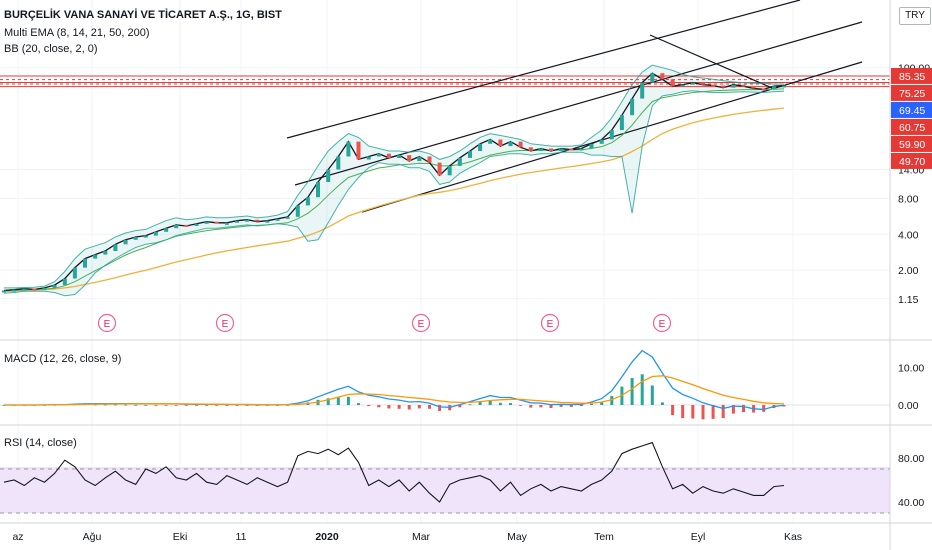 Image resolution: width=932 pixels, height=550 pixels. Describe the element at coordinates (915, 16) in the screenshot. I see `currency-button: TRY` at that location.